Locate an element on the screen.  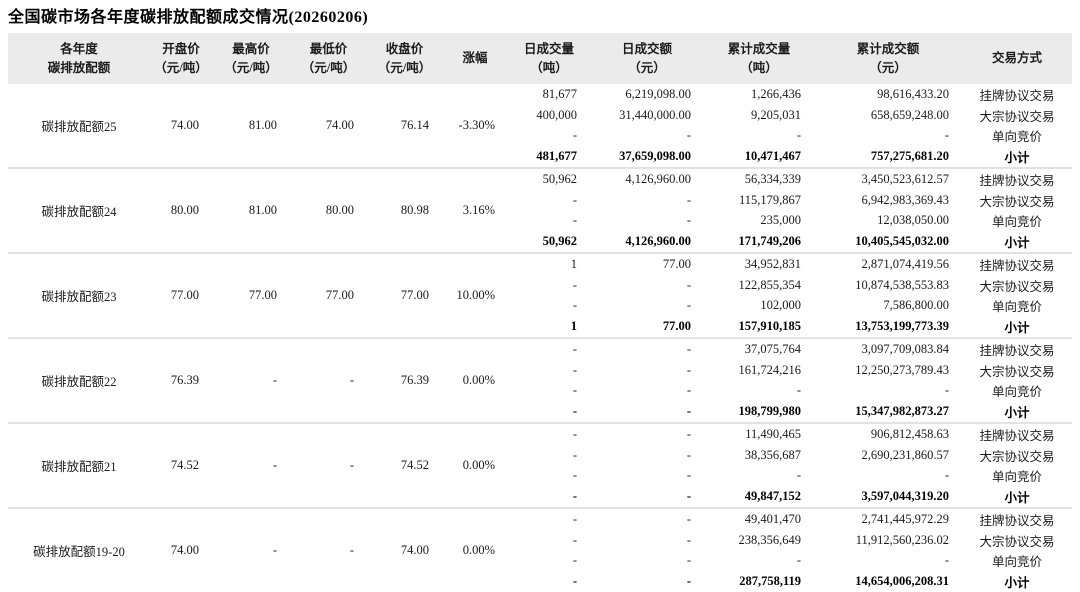
cum-volume-cell: 56,334,339 is located at coordinates (772, 178).